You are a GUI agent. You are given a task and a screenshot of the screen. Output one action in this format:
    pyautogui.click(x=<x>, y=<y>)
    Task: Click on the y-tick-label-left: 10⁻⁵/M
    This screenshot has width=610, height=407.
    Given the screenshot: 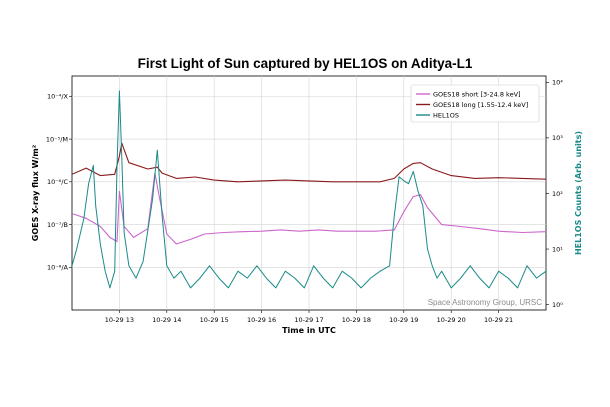 What is the action you would take?
    pyautogui.click(x=57, y=139)
    